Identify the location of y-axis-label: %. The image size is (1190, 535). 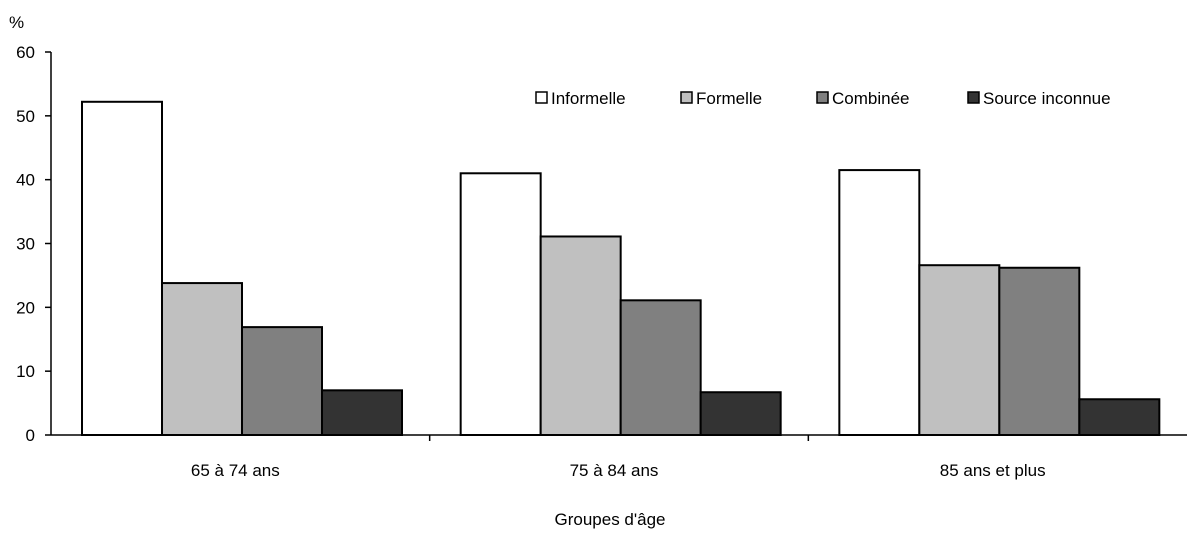
(16, 22).